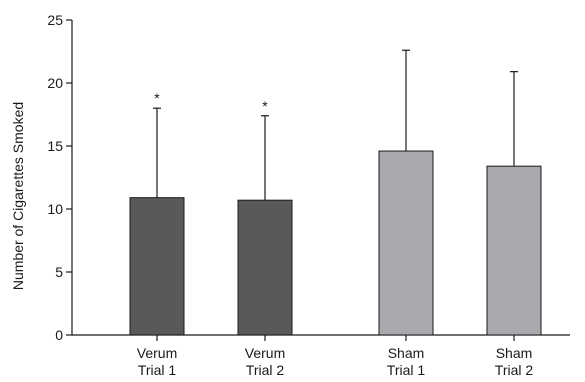 This screenshot has width=585, height=382. Describe the element at coordinates (55, 146) in the screenshot. I see `y-tick-label: 15` at that location.